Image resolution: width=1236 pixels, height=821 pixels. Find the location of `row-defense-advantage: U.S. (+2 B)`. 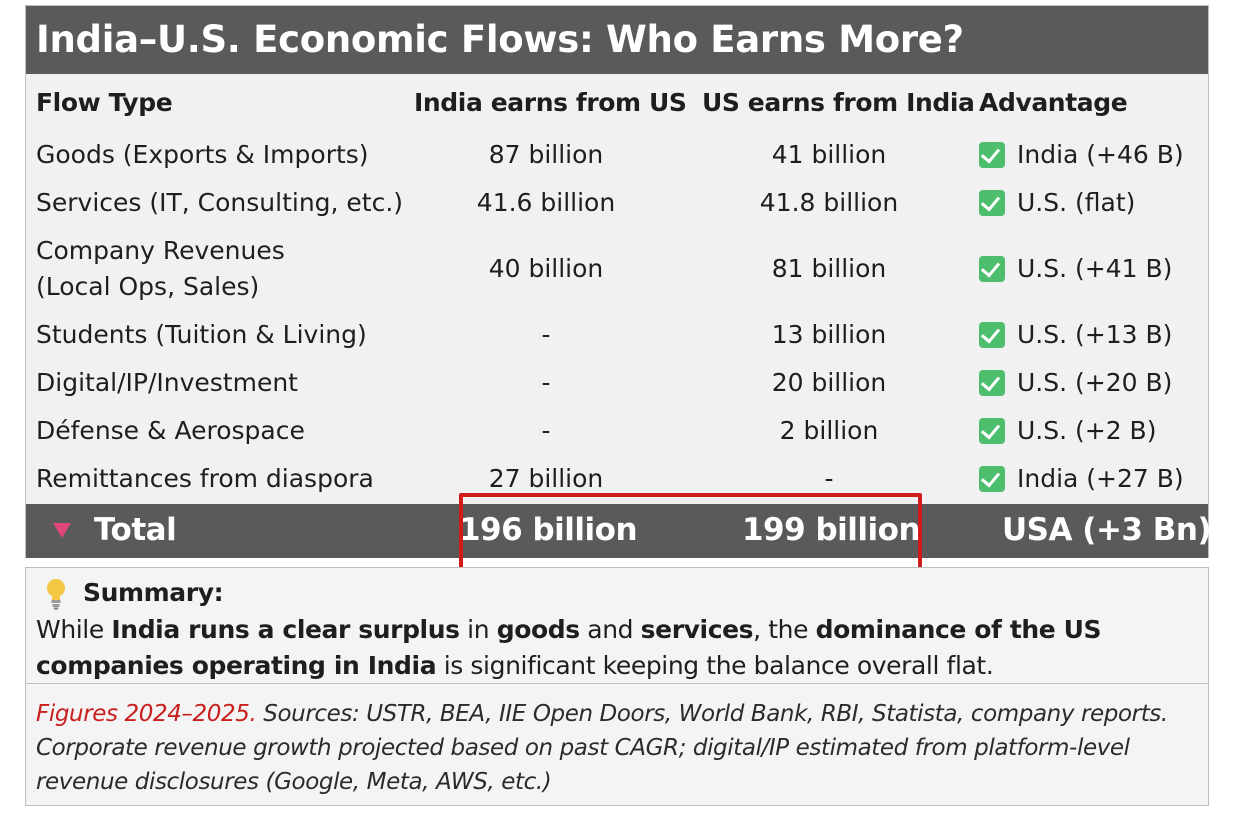

row-defense-advantage: U.S. (+2 B) is located at coordinates (1067, 430).